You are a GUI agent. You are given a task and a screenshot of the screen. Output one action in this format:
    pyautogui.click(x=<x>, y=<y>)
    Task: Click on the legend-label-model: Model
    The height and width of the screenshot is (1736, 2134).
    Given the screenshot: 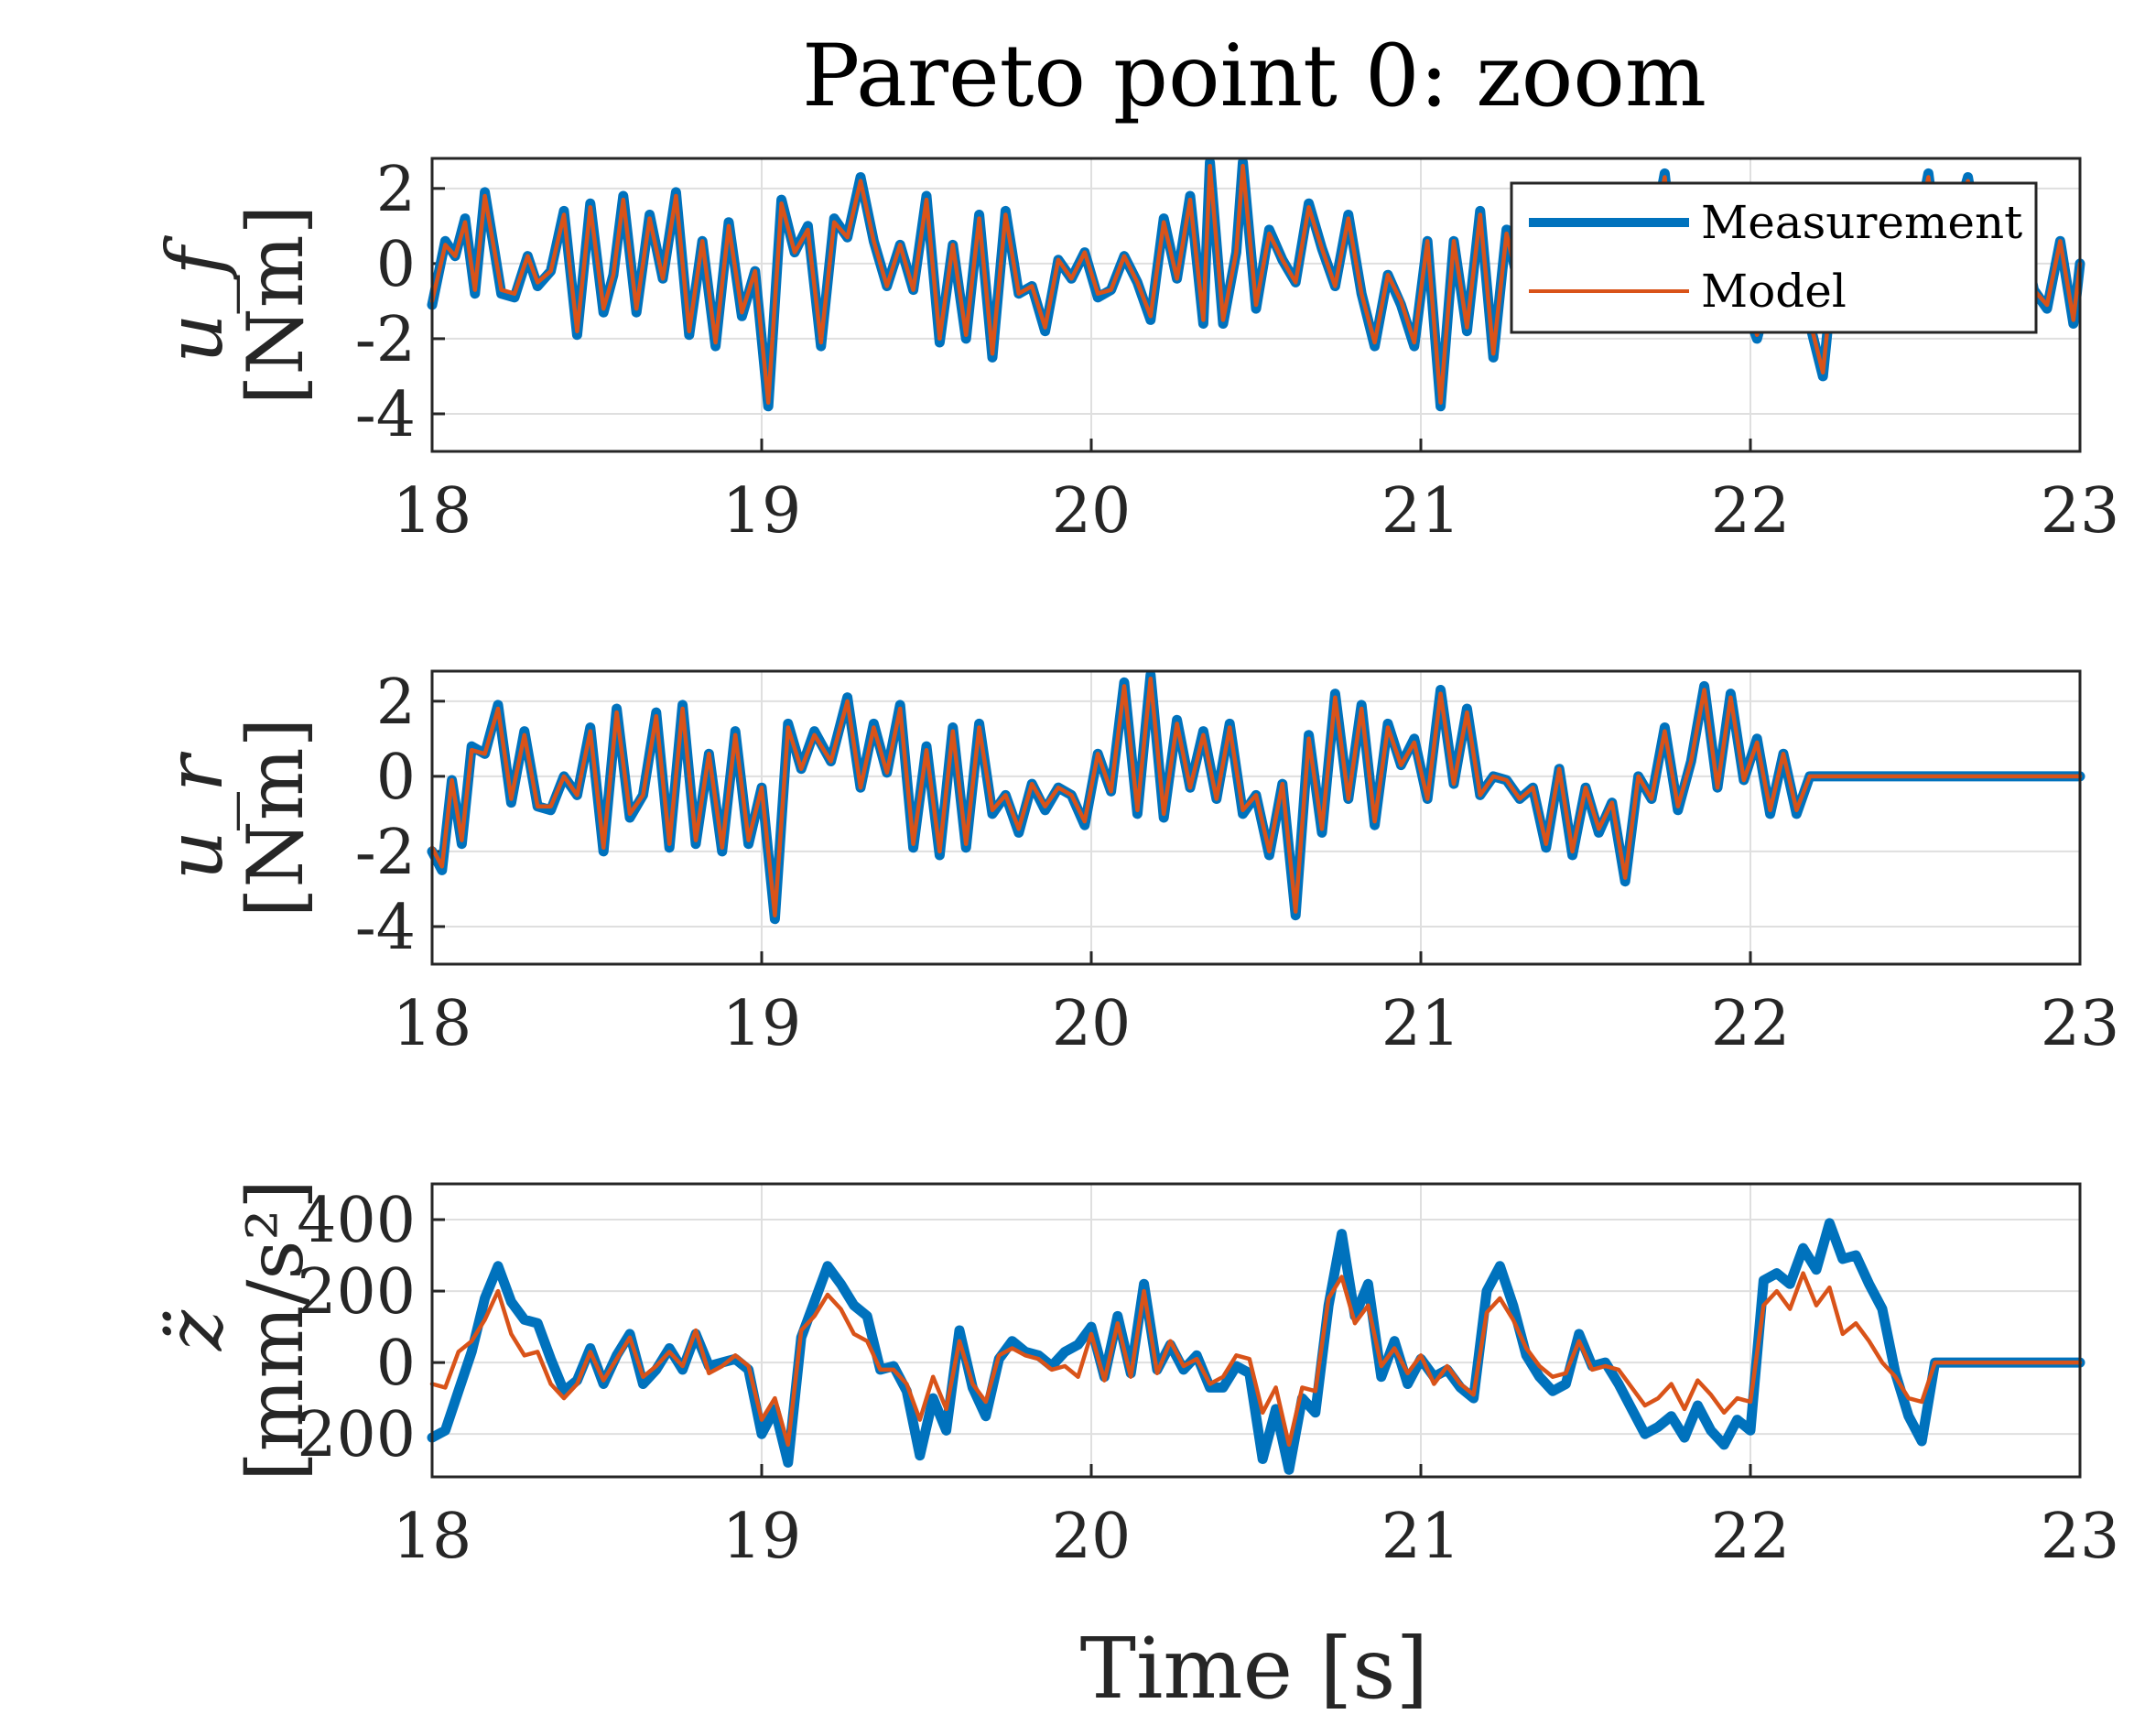 What is the action you would take?
    pyautogui.click(x=1774, y=292)
    